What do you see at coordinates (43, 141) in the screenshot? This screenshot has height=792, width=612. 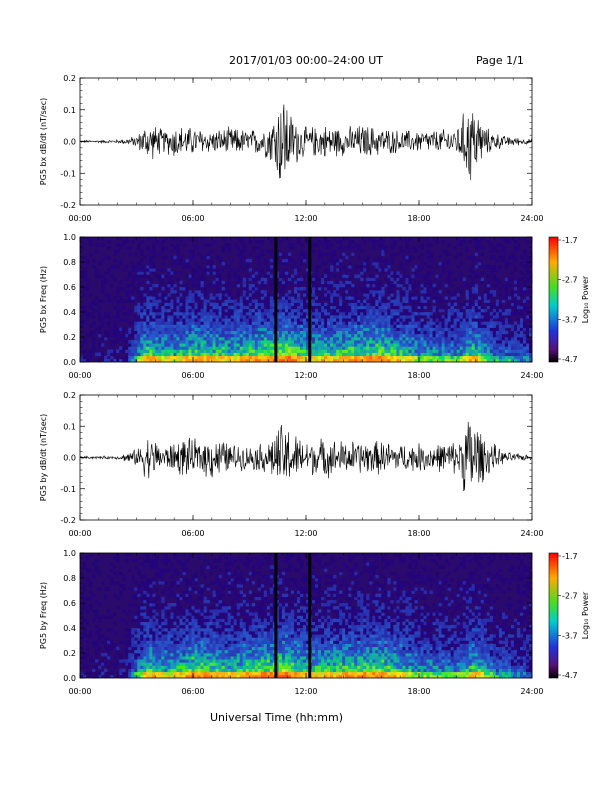 I see `y-axis-label: PG5 bx dB/dt (nT/sec)` at bounding box center [43, 141].